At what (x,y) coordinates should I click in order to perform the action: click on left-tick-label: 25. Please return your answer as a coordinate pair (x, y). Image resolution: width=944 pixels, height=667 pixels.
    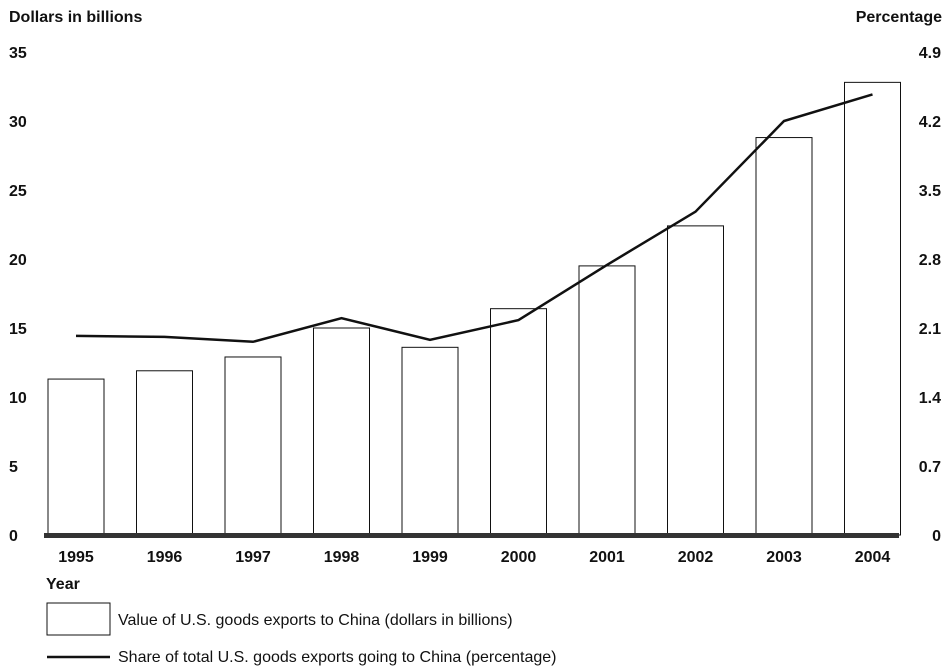
    Looking at the image, I should click on (18, 191).